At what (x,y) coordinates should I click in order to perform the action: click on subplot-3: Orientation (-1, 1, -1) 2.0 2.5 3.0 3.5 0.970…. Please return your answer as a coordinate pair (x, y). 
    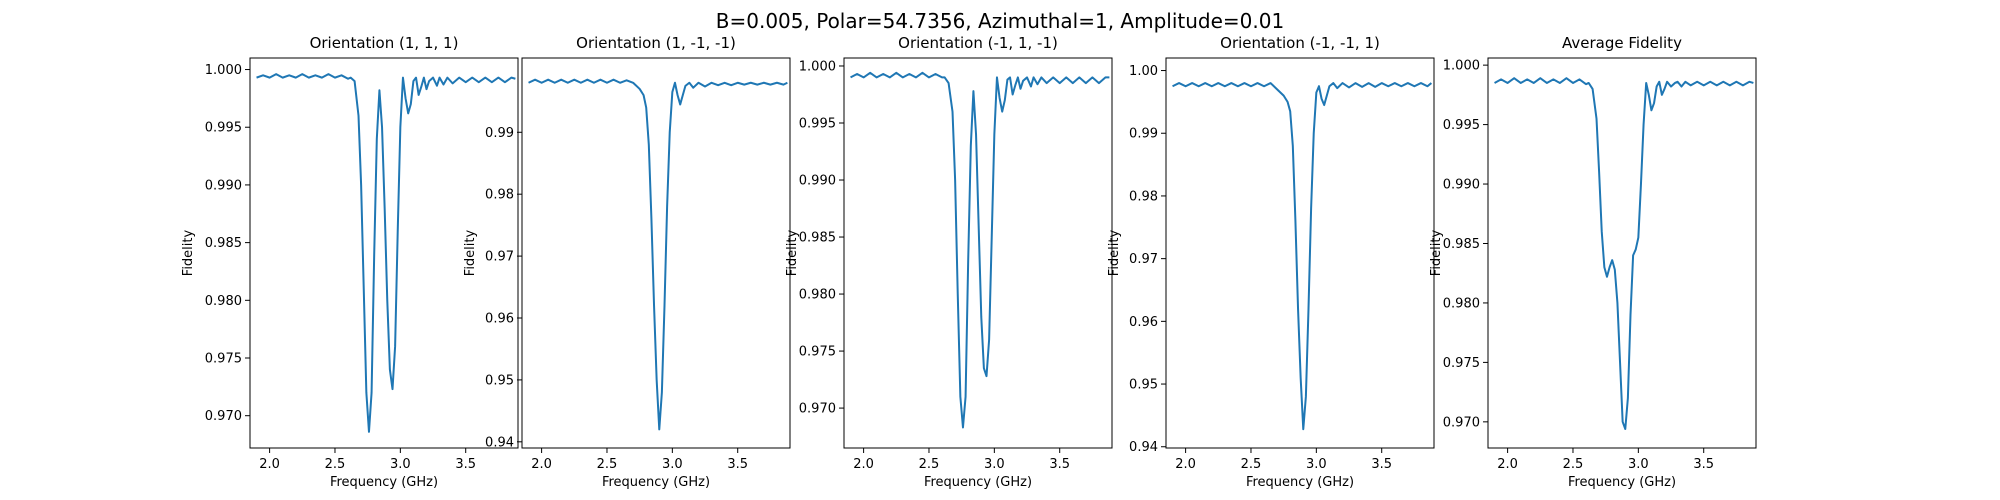
    Looking at the image, I should click on (949, 262).